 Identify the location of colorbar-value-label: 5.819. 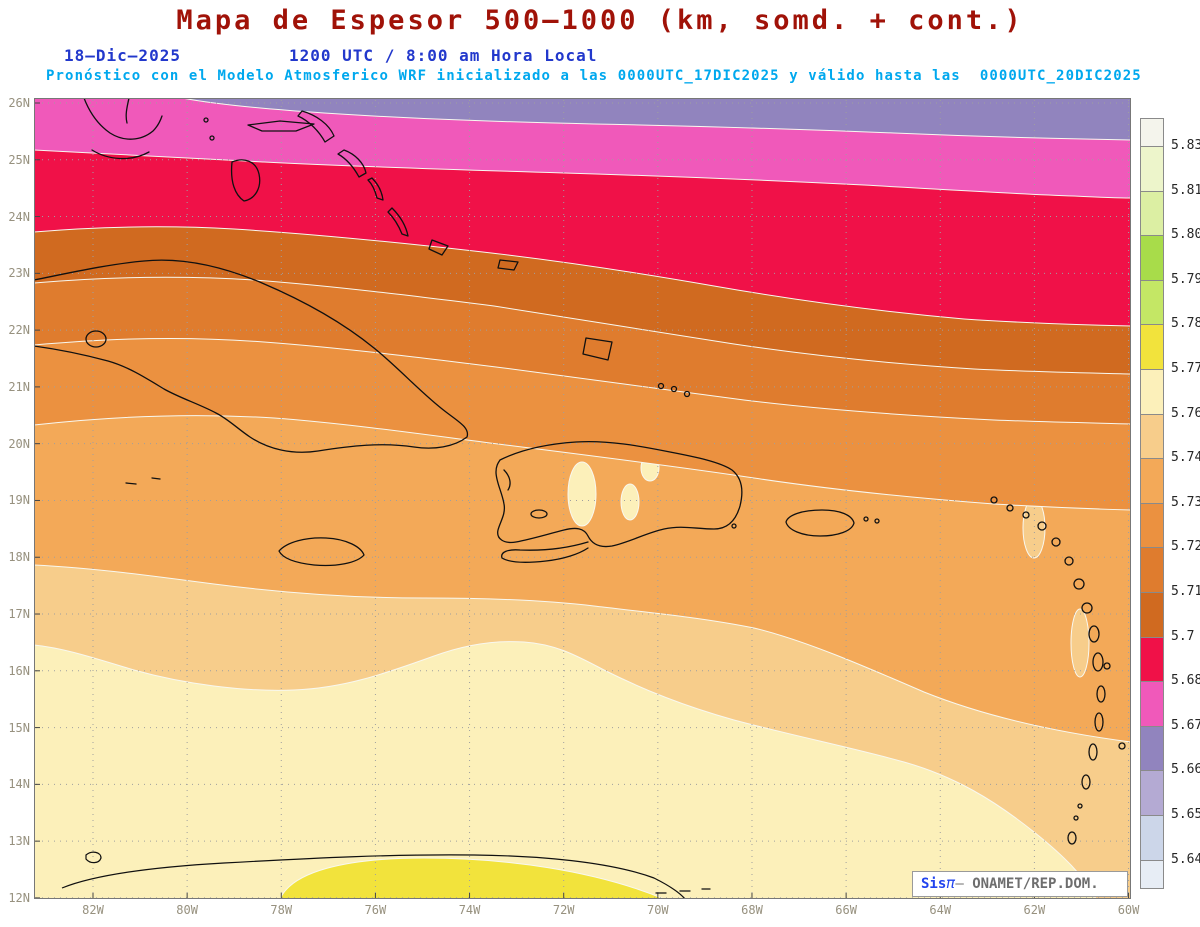
(1185, 190).